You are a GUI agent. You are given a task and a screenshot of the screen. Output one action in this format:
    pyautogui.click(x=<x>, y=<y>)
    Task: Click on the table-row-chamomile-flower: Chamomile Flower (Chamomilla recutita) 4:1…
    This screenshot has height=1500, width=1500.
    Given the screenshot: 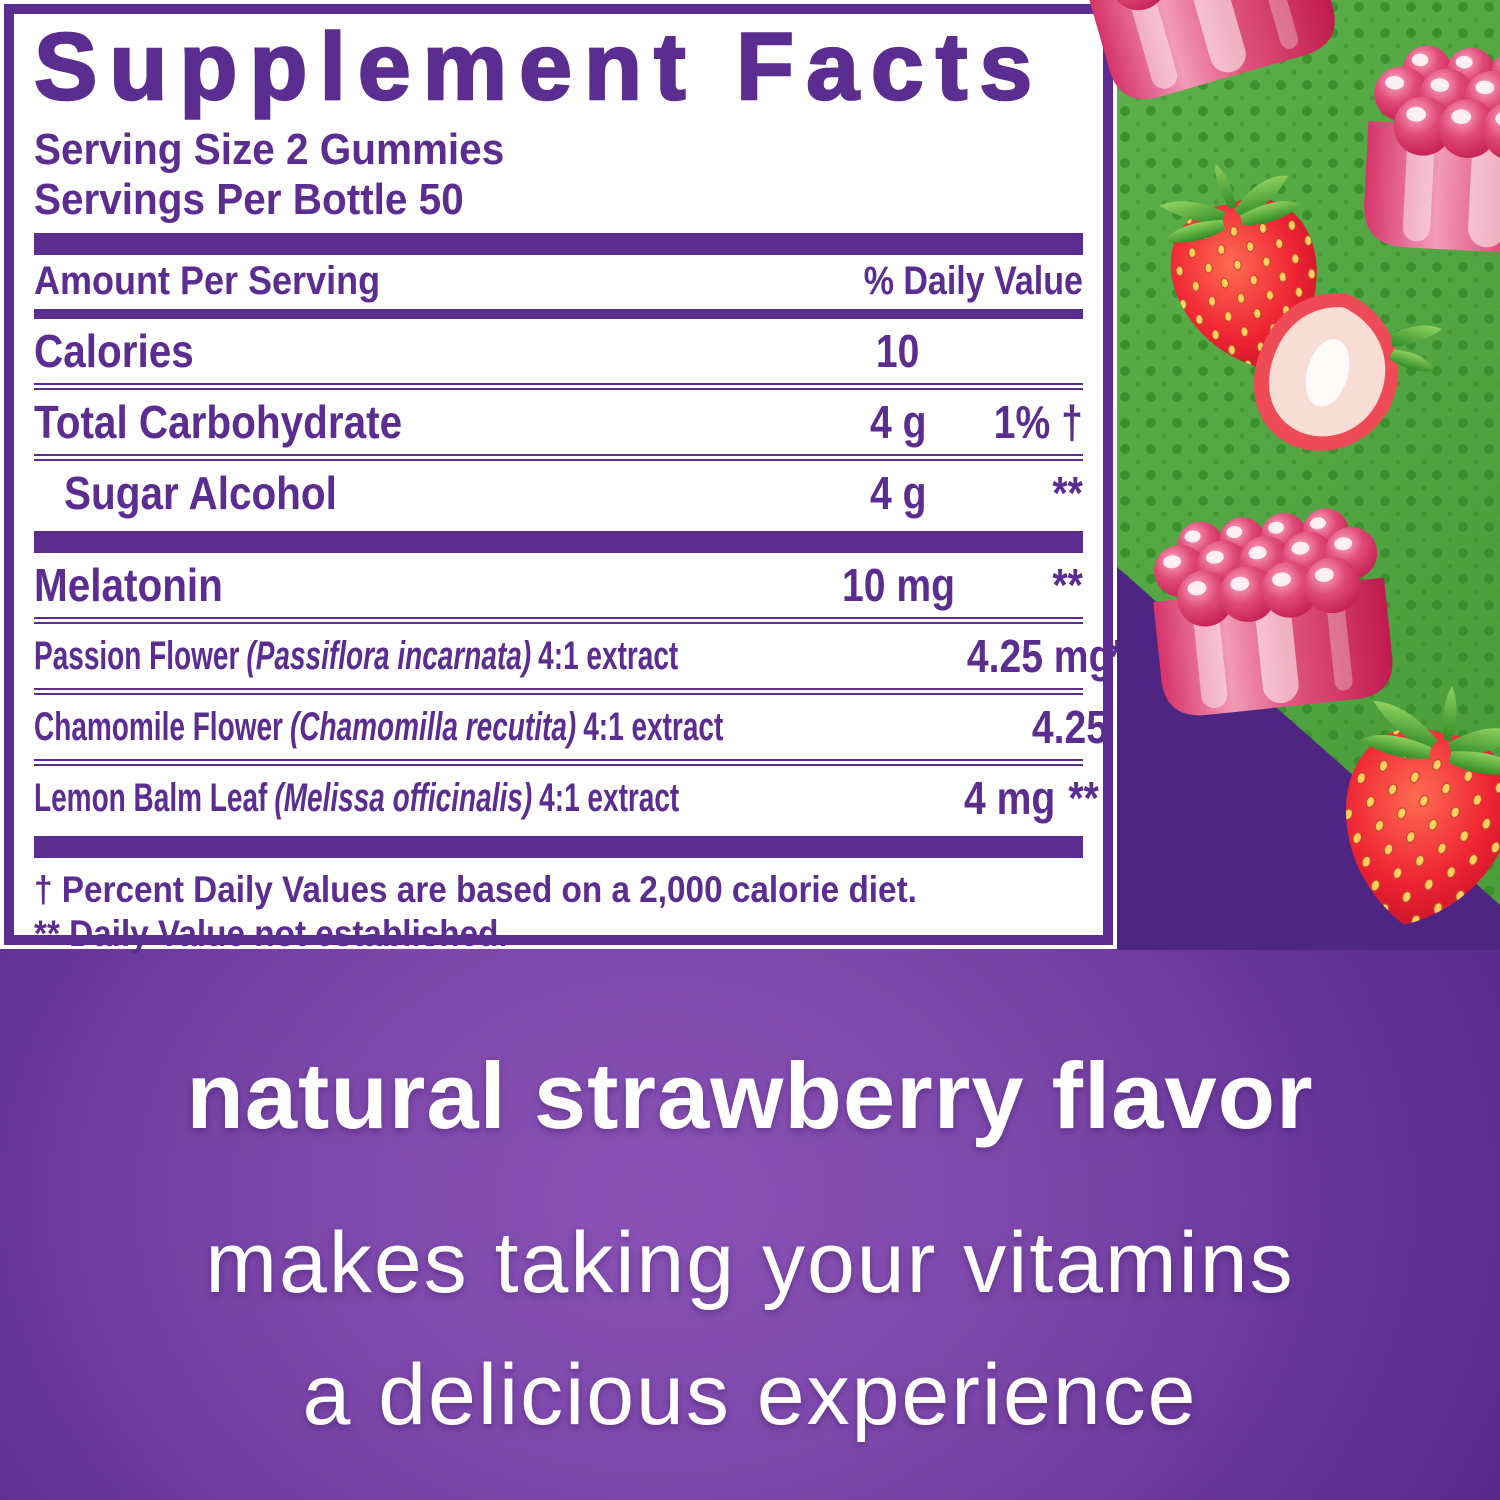 What is the action you would take?
    pyautogui.click(x=619, y=727)
    